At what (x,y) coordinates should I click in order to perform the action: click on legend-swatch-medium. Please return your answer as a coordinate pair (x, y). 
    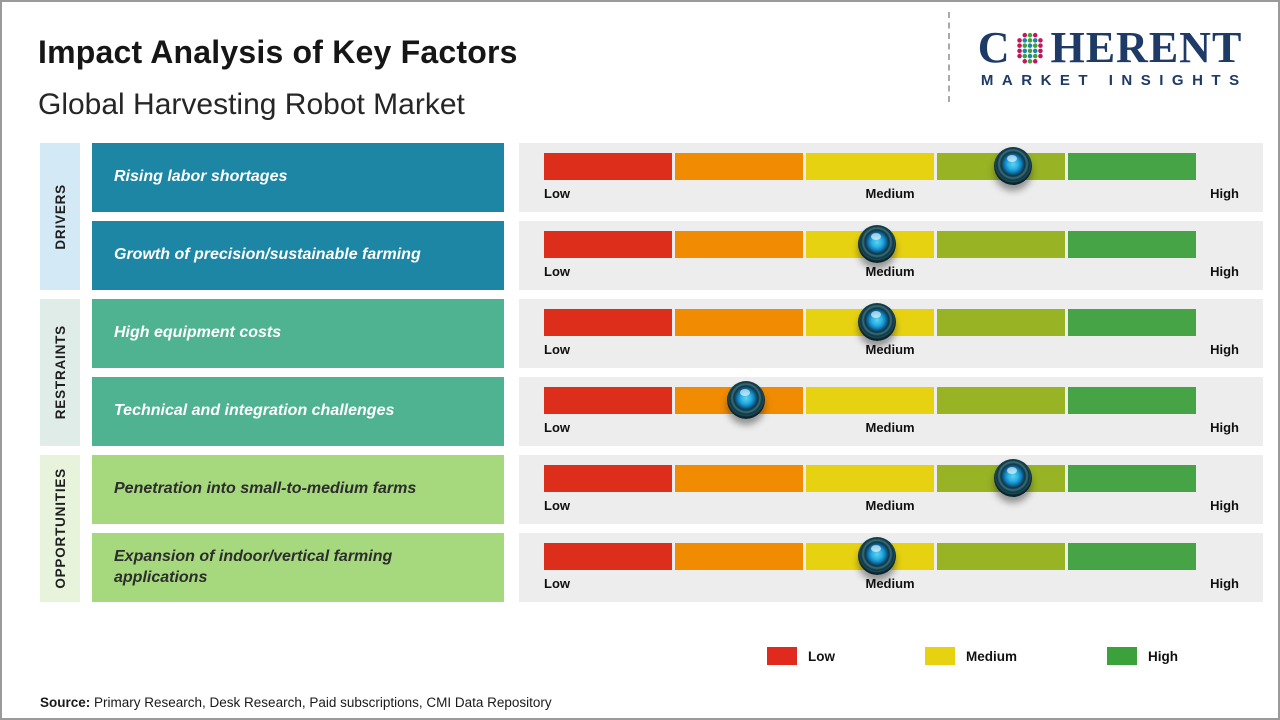
    Looking at the image, I should click on (940, 656).